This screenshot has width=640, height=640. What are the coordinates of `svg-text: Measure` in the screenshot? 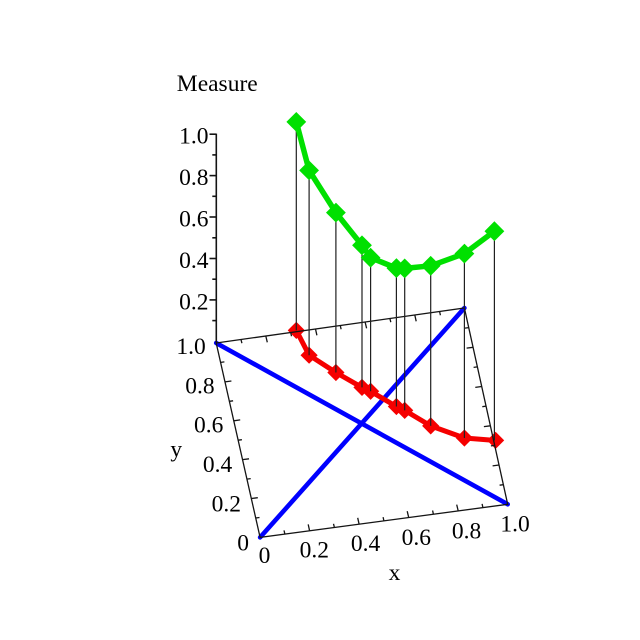 It's located at (217, 84).